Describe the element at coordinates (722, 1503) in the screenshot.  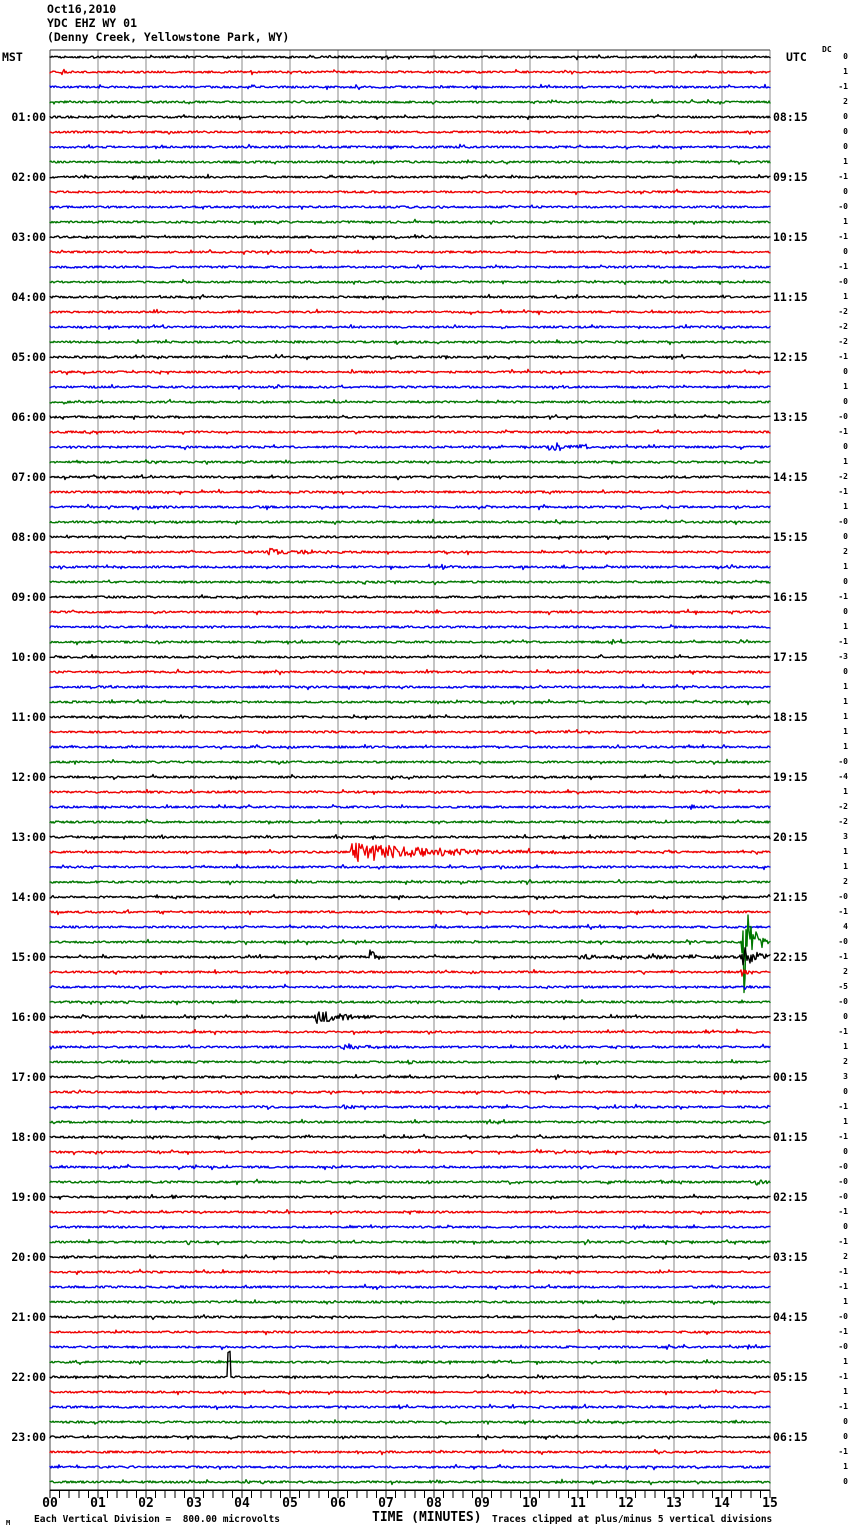
I see `x-tick-label: 14` at that location.